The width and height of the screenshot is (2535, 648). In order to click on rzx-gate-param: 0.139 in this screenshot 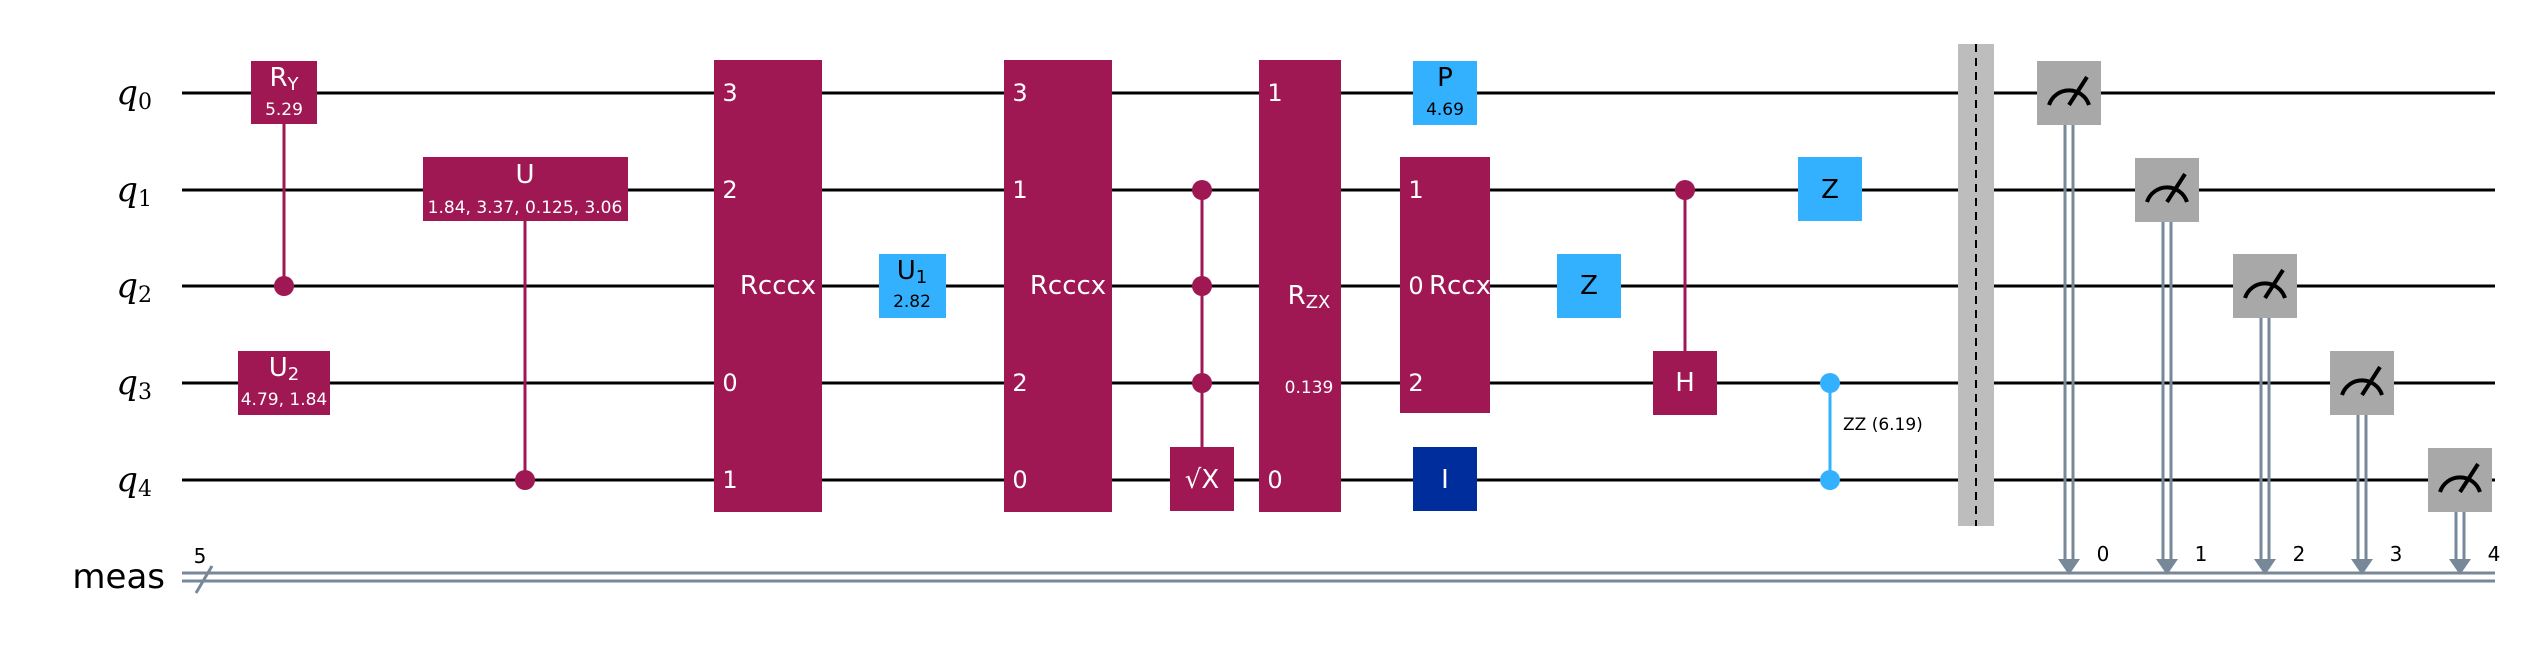, I will do `click(1309, 388)`.